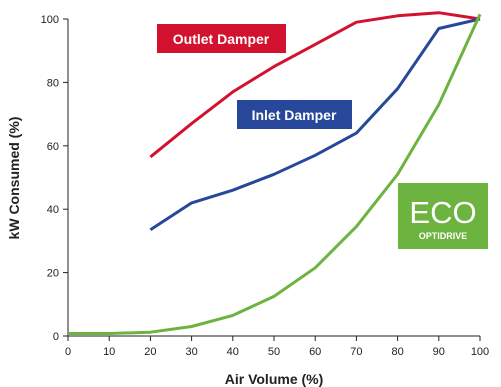 The height and width of the screenshot is (387, 501). I want to click on y-tick-label: 0, so click(56, 337).